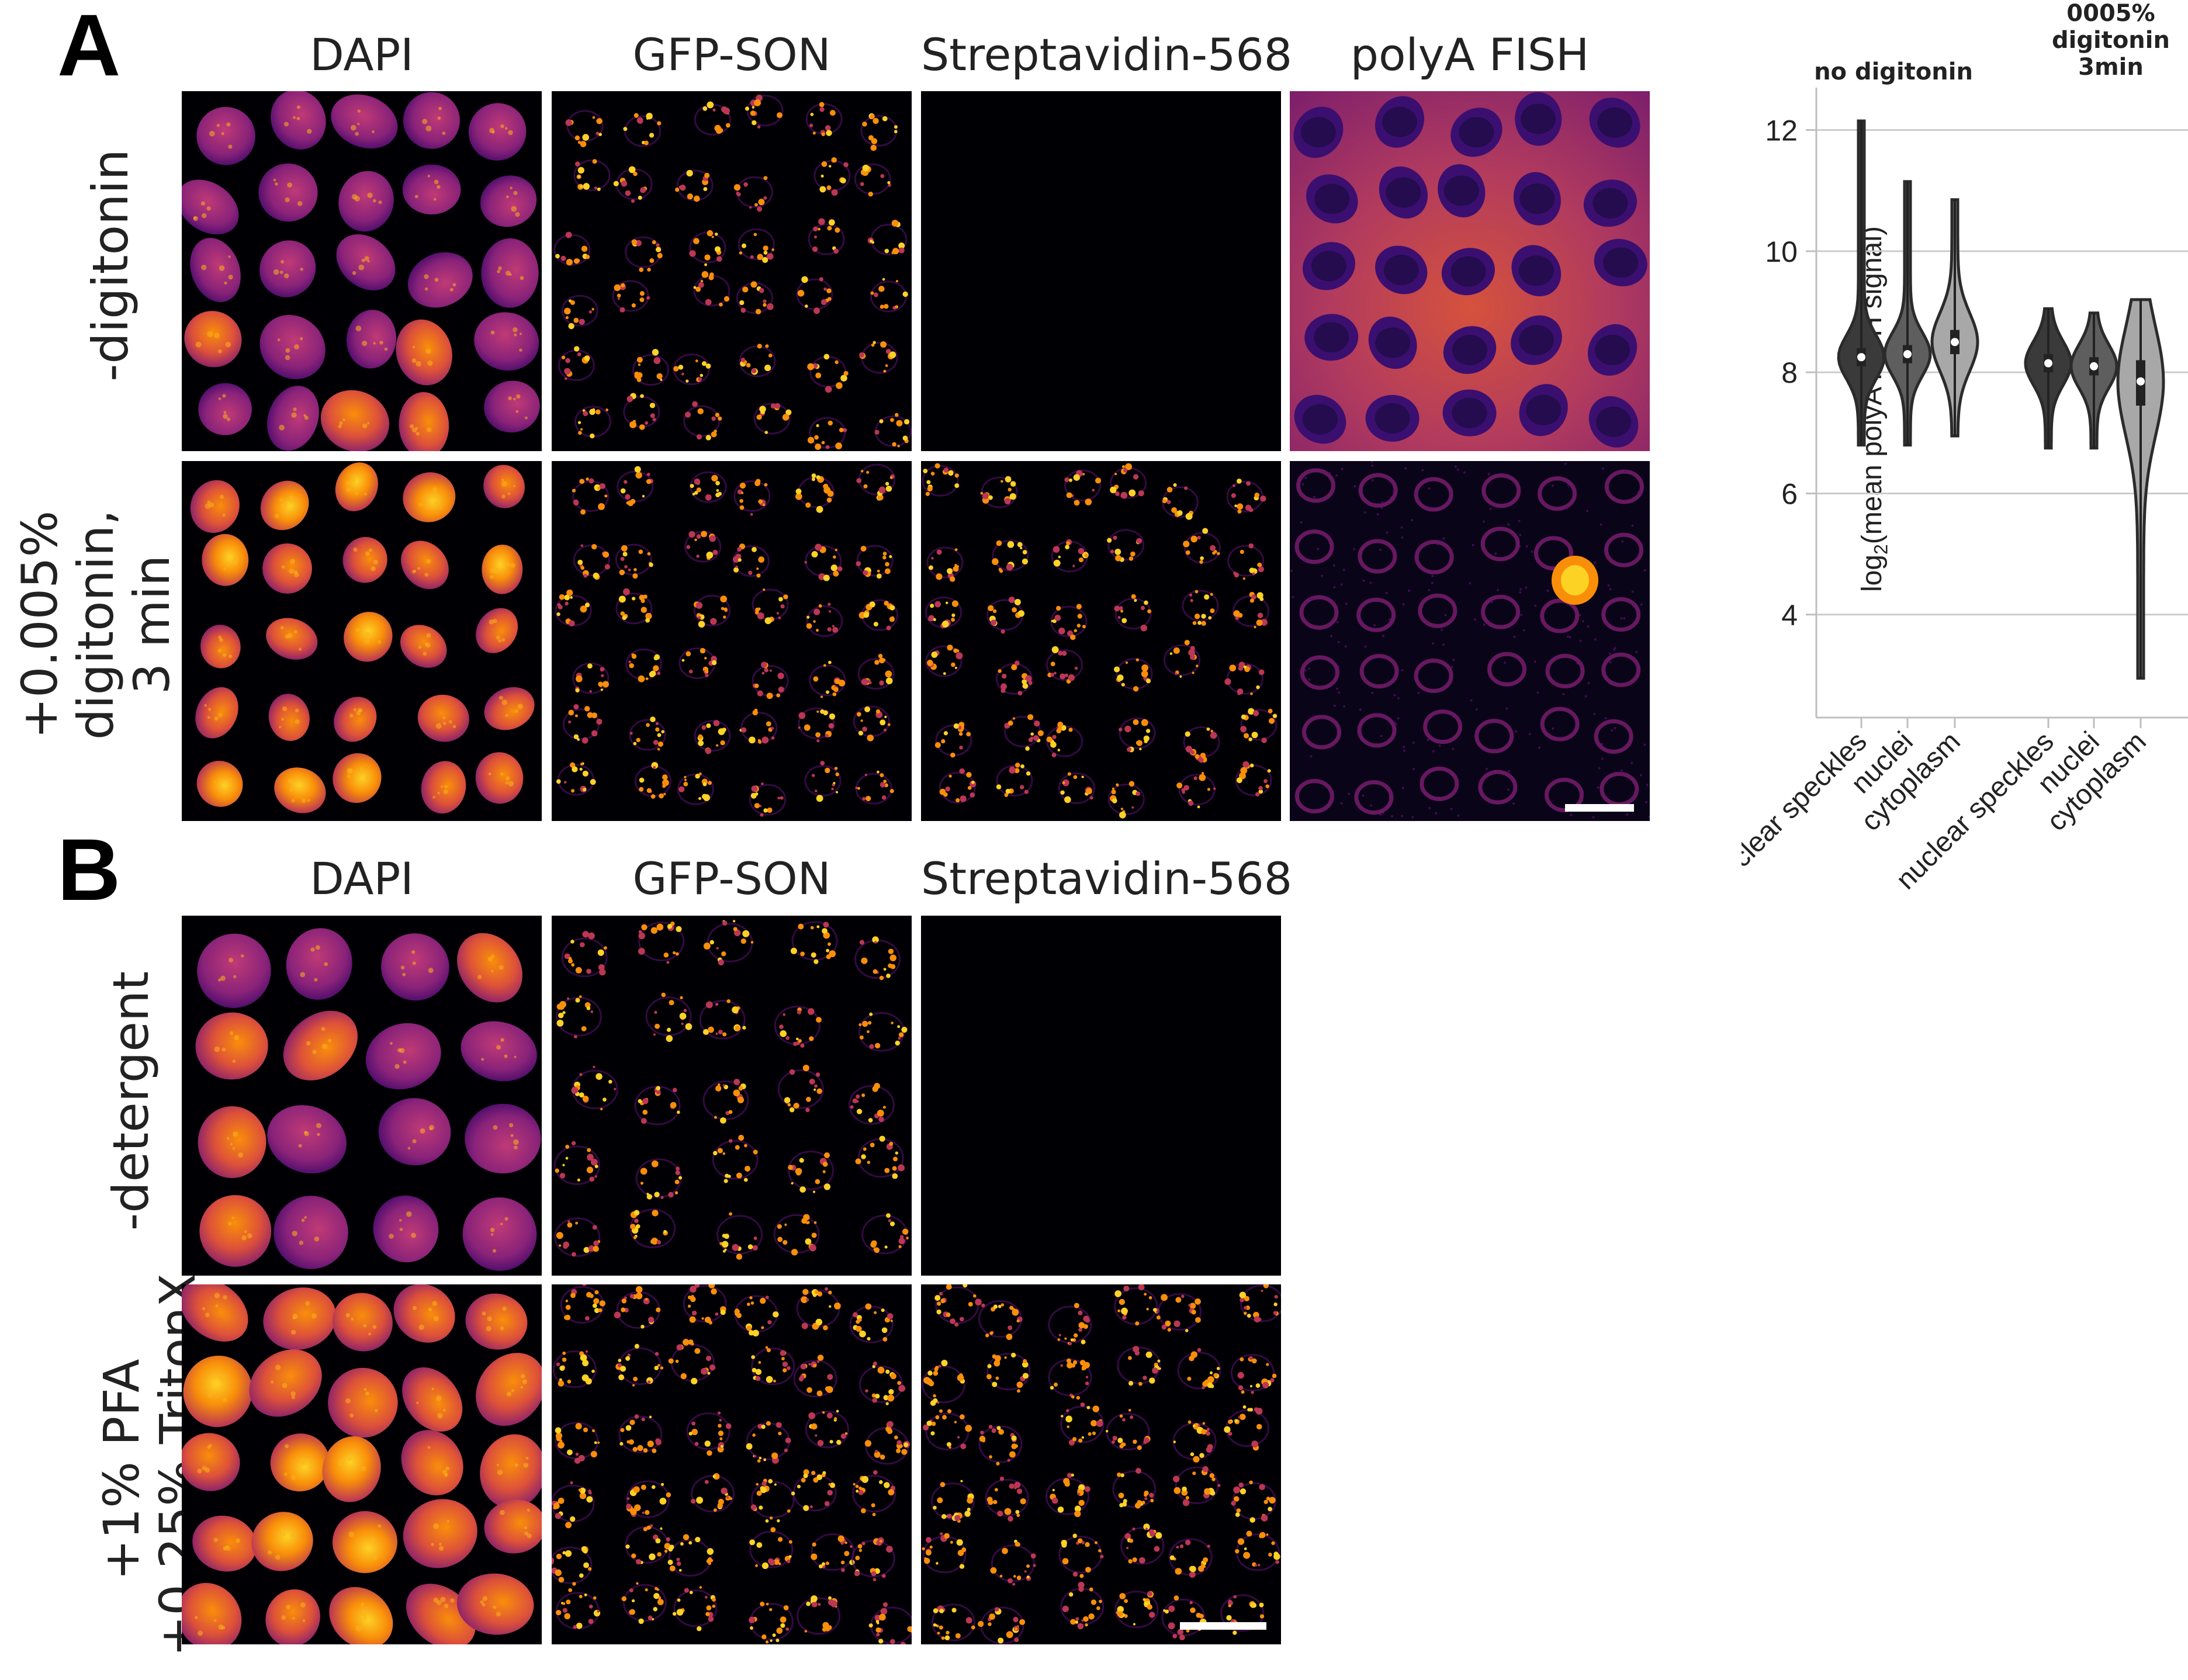  I want to click on micrograph-b-detergent-dapi-image, so click(362, 1096).